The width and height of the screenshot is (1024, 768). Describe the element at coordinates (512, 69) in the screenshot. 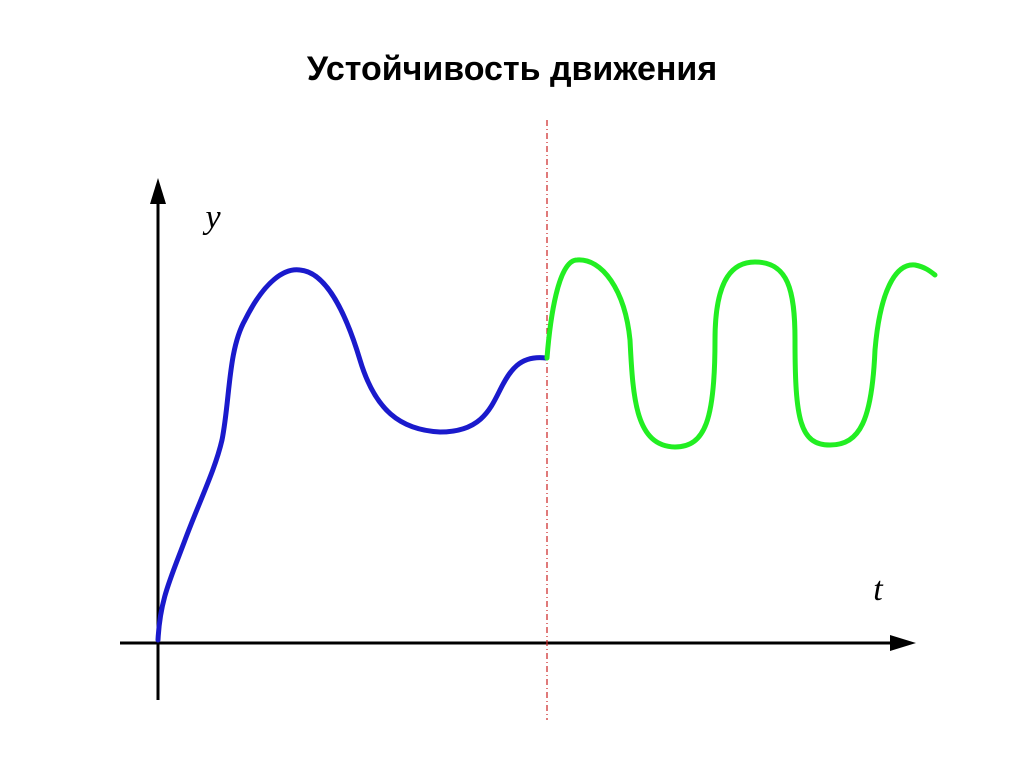

I see `title: Устойчивость движения` at that location.